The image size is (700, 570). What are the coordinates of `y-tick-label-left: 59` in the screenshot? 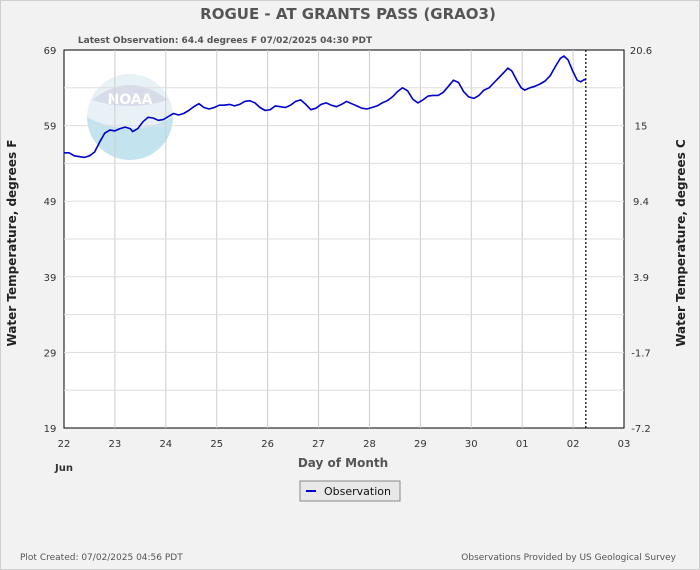 It's located at (50, 127).